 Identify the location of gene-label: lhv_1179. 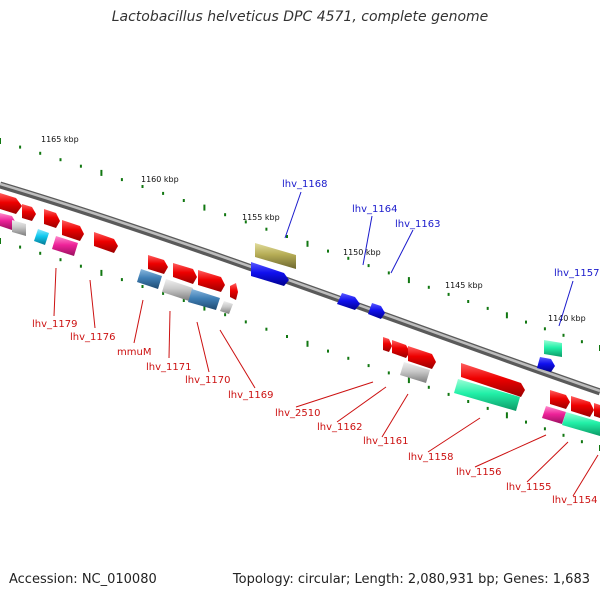
(54, 324).